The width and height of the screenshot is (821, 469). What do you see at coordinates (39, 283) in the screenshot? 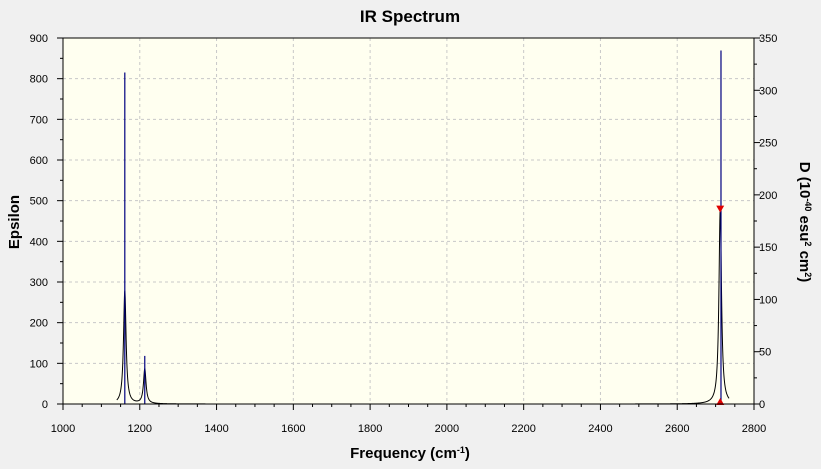
I see `y-tick-label: 300` at bounding box center [39, 283].